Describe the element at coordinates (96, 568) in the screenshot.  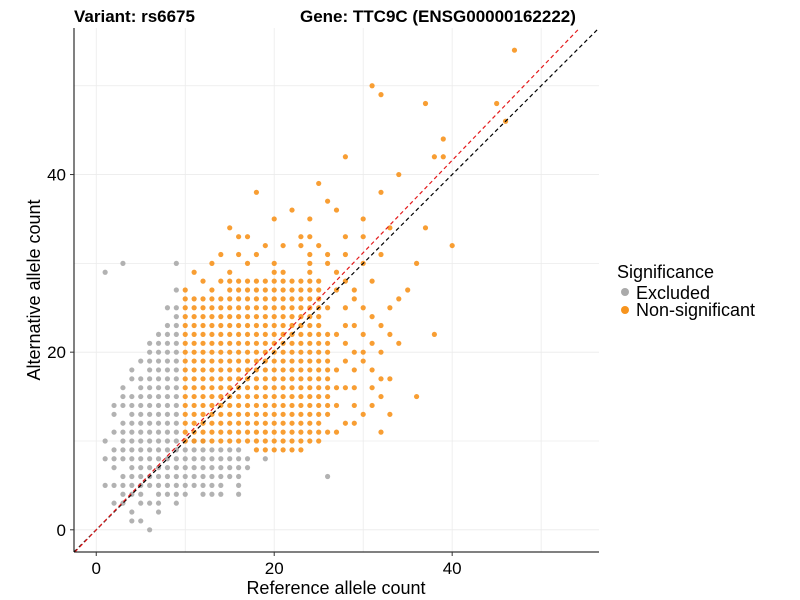
I see `x-tick-label: 0` at that location.